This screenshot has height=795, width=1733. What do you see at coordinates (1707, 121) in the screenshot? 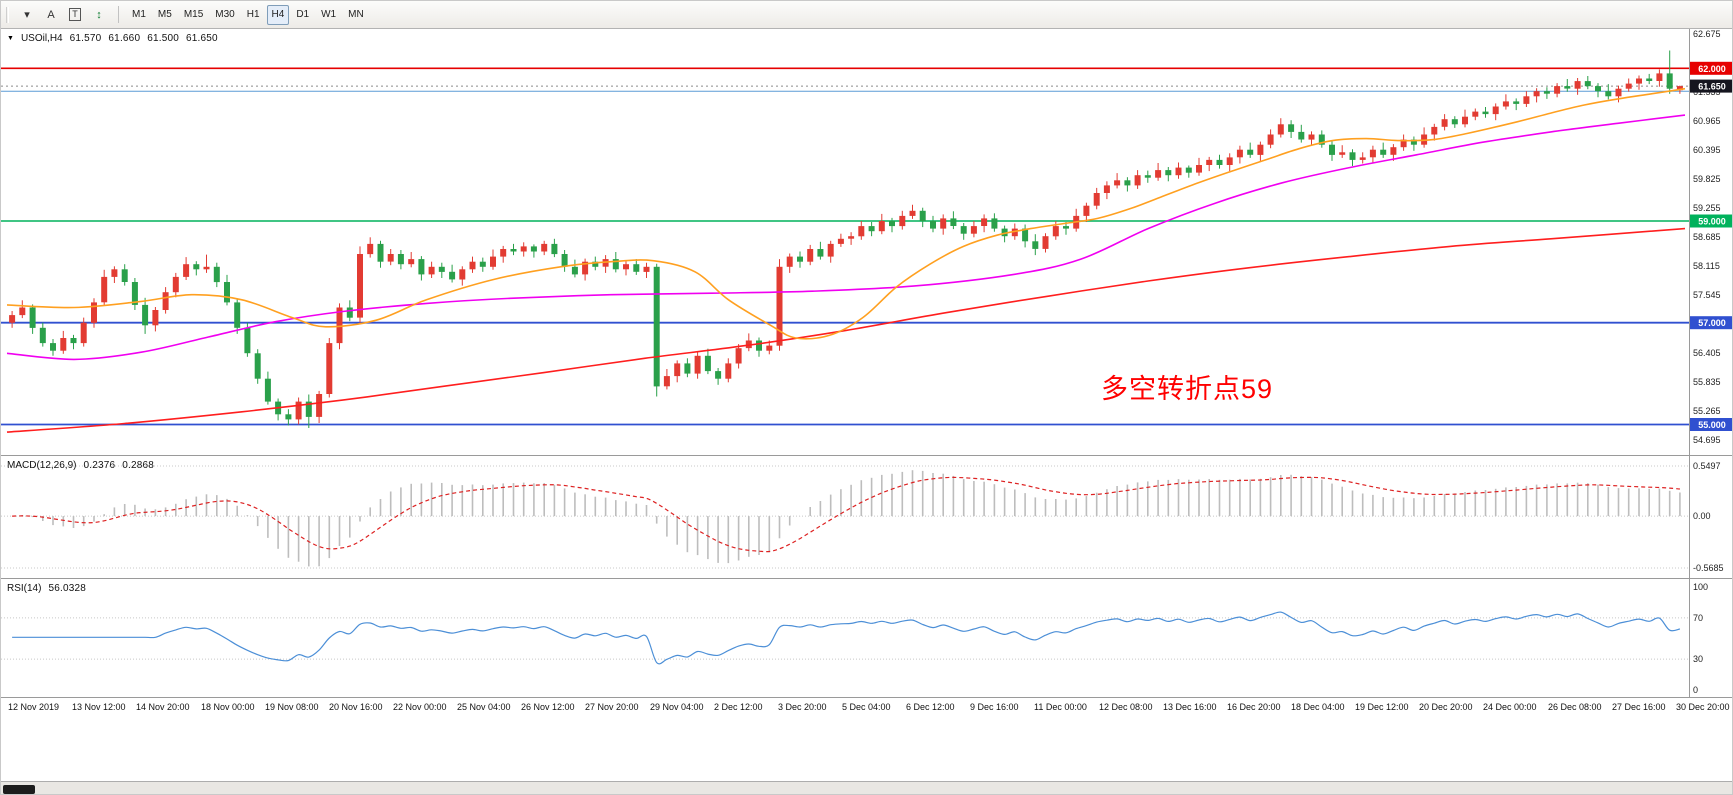
I see `price-tick-label: 60.965` at bounding box center [1707, 121].